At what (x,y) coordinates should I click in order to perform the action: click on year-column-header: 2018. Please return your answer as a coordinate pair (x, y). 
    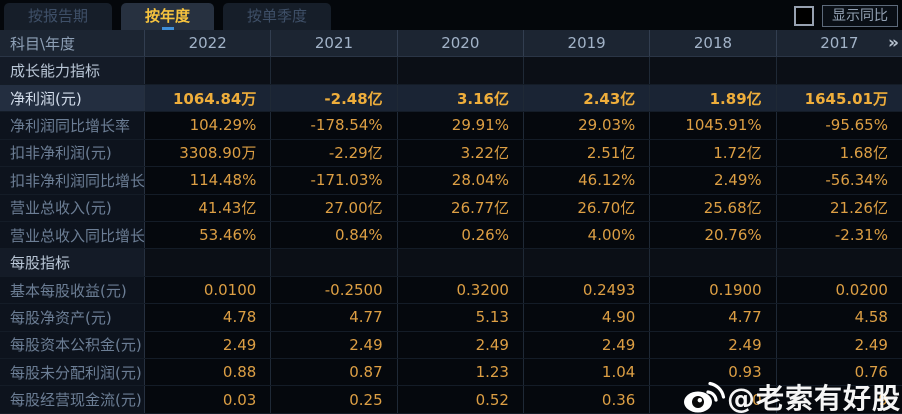
    Looking at the image, I should click on (713, 43).